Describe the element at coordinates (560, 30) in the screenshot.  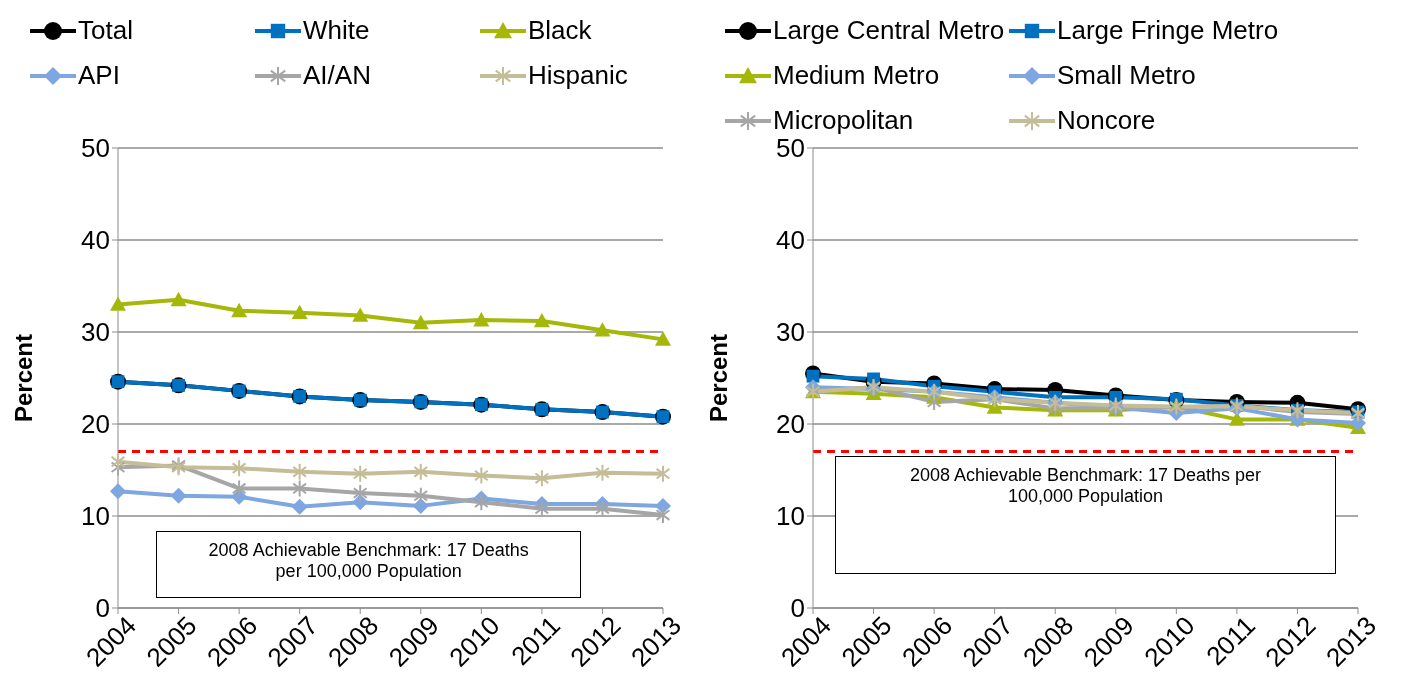
I see `legend-label: Black` at that location.